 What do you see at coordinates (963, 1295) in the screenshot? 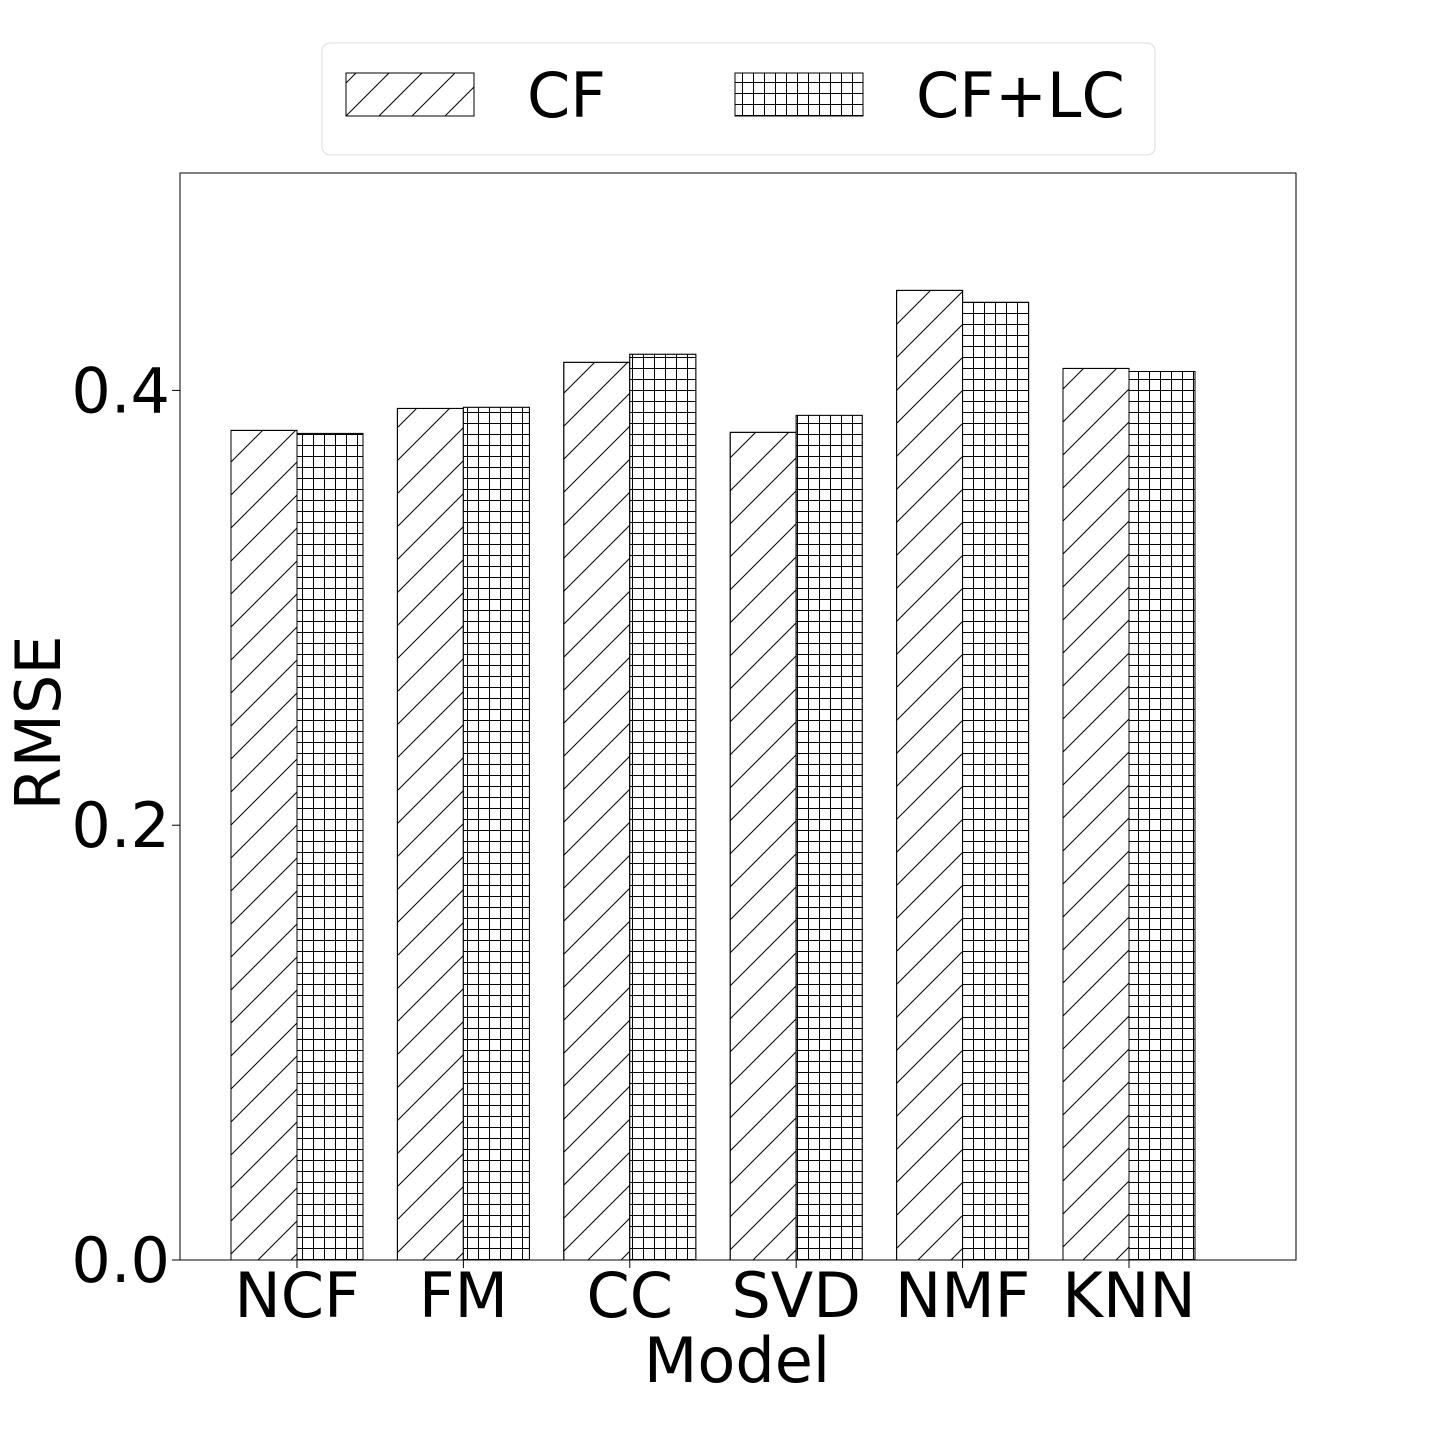
I see `x-tick-label: NMF` at bounding box center [963, 1295].